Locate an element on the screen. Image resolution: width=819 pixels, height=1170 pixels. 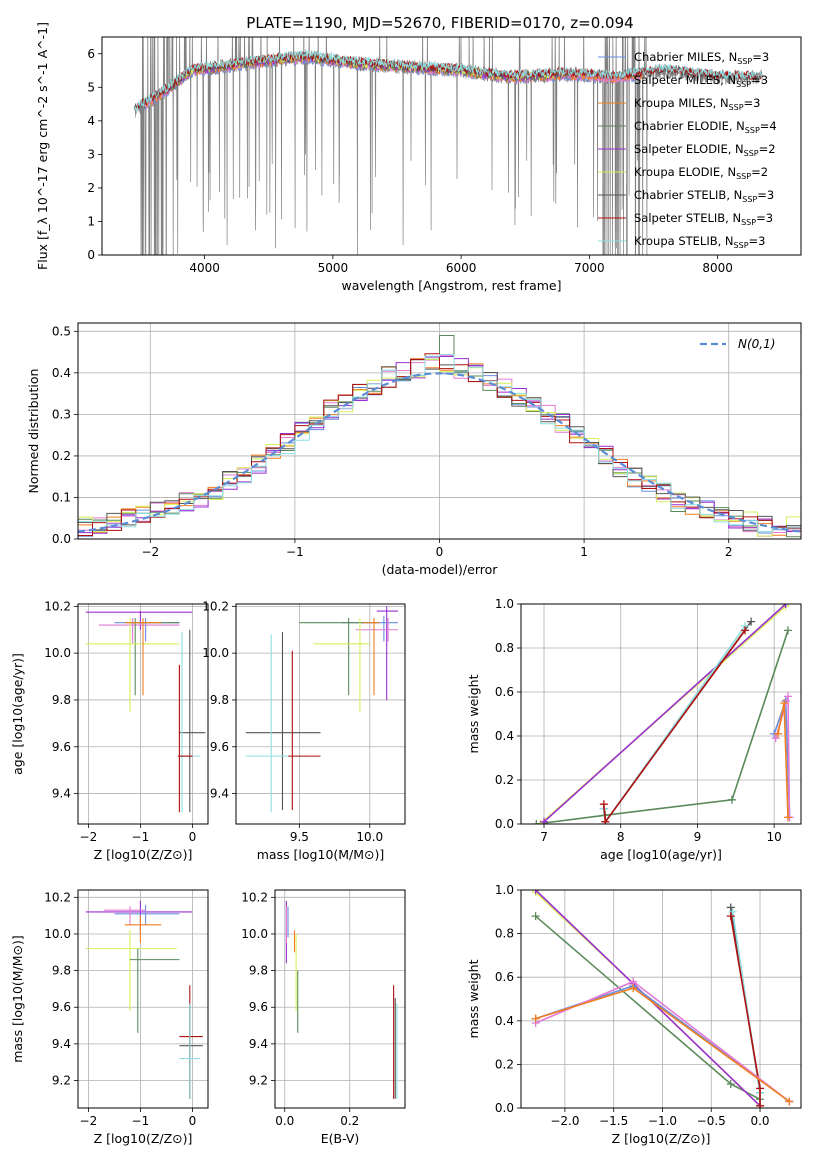
x-tick-label: −1.5 is located at coordinates (613, 1121).